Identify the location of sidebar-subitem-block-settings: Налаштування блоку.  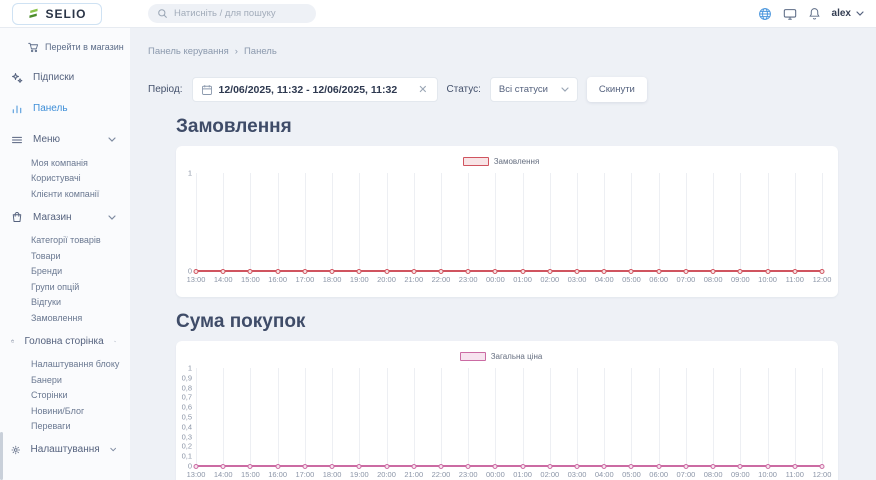
(75, 364).